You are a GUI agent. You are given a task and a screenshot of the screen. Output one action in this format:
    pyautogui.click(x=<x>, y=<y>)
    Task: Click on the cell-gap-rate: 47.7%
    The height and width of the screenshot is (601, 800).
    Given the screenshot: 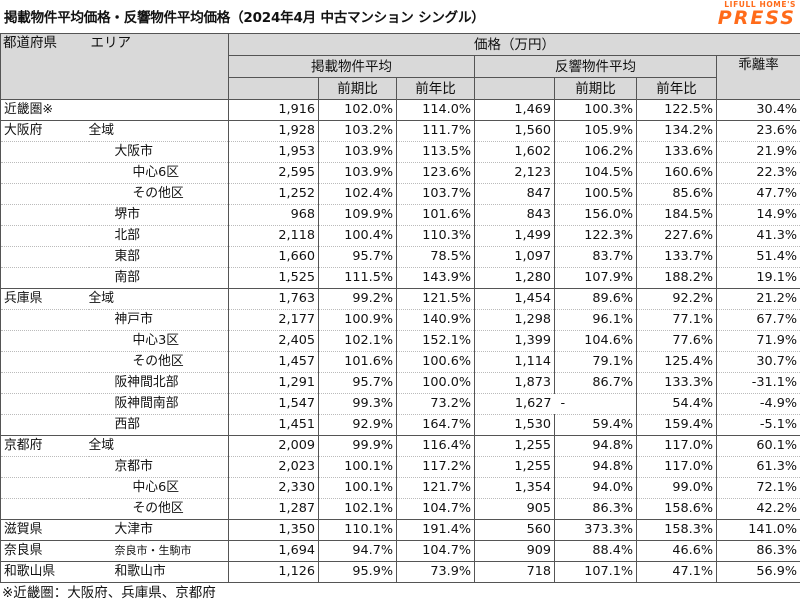 What is the action you would take?
    pyautogui.click(x=758, y=194)
    